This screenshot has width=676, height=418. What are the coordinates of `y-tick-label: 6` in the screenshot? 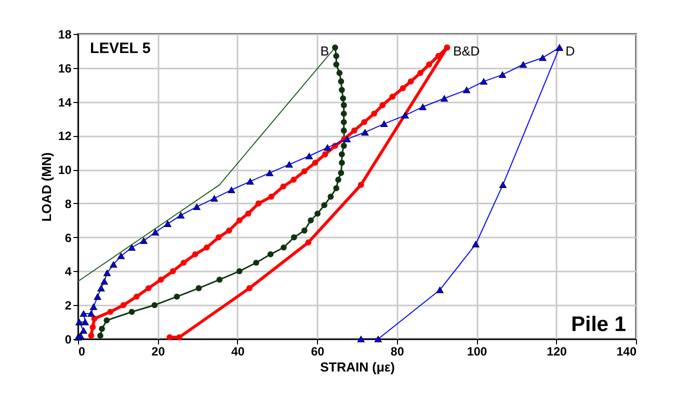 It's located at (68, 237).